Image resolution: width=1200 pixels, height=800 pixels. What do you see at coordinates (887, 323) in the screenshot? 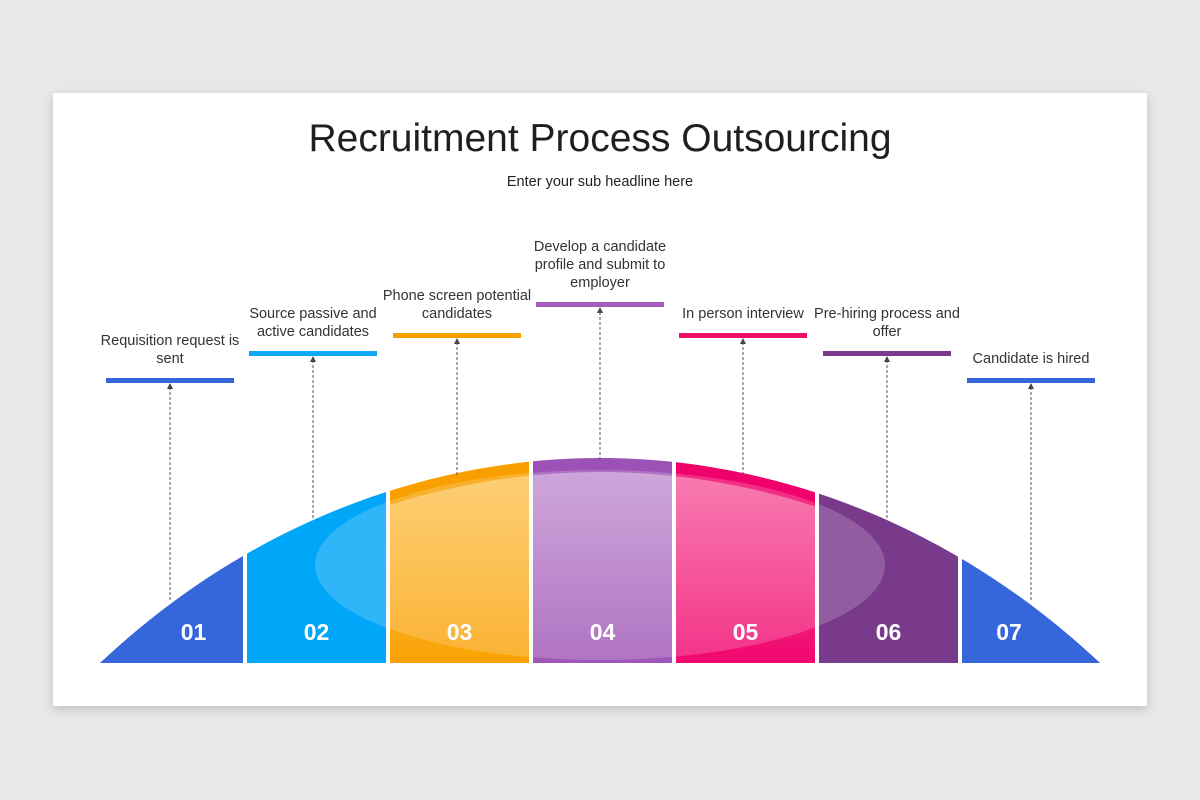
I see `step-label: Pre-hiring process and offer` at bounding box center [887, 323].